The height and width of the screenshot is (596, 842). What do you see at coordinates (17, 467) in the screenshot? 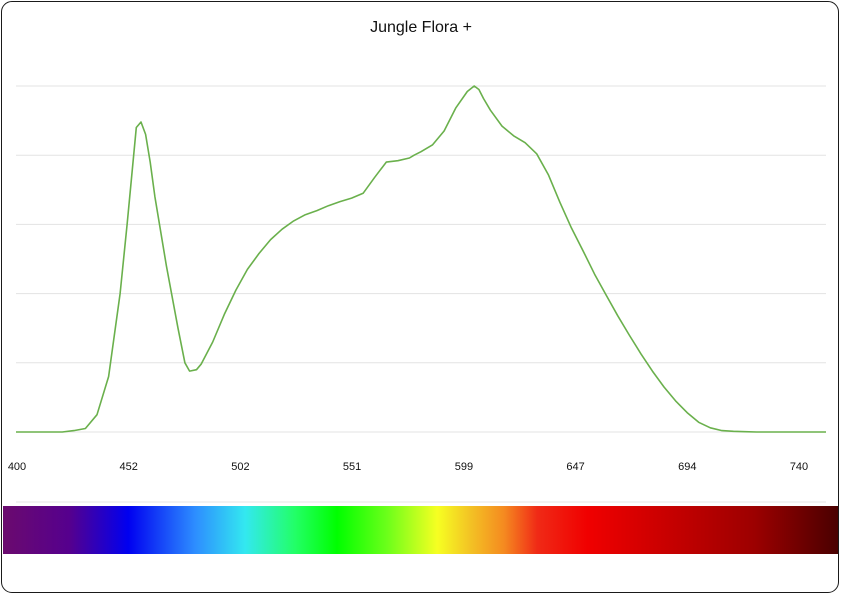
I see `x-tick-label: 400` at bounding box center [17, 467].